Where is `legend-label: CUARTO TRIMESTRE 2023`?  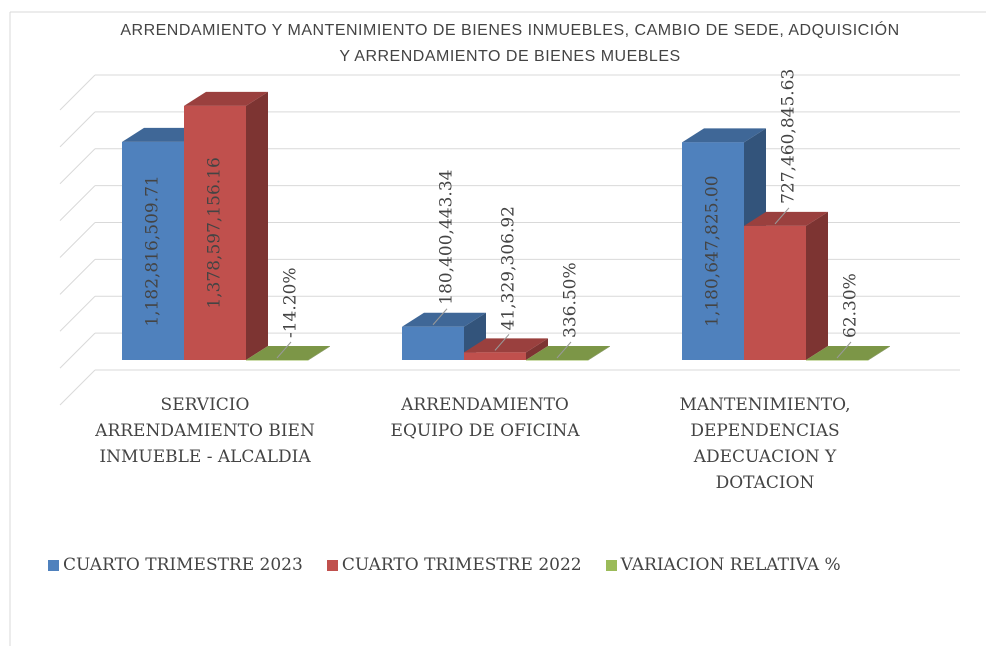 legend-label: CUARTO TRIMESTRE 2023 is located at coordinates (183, 565).